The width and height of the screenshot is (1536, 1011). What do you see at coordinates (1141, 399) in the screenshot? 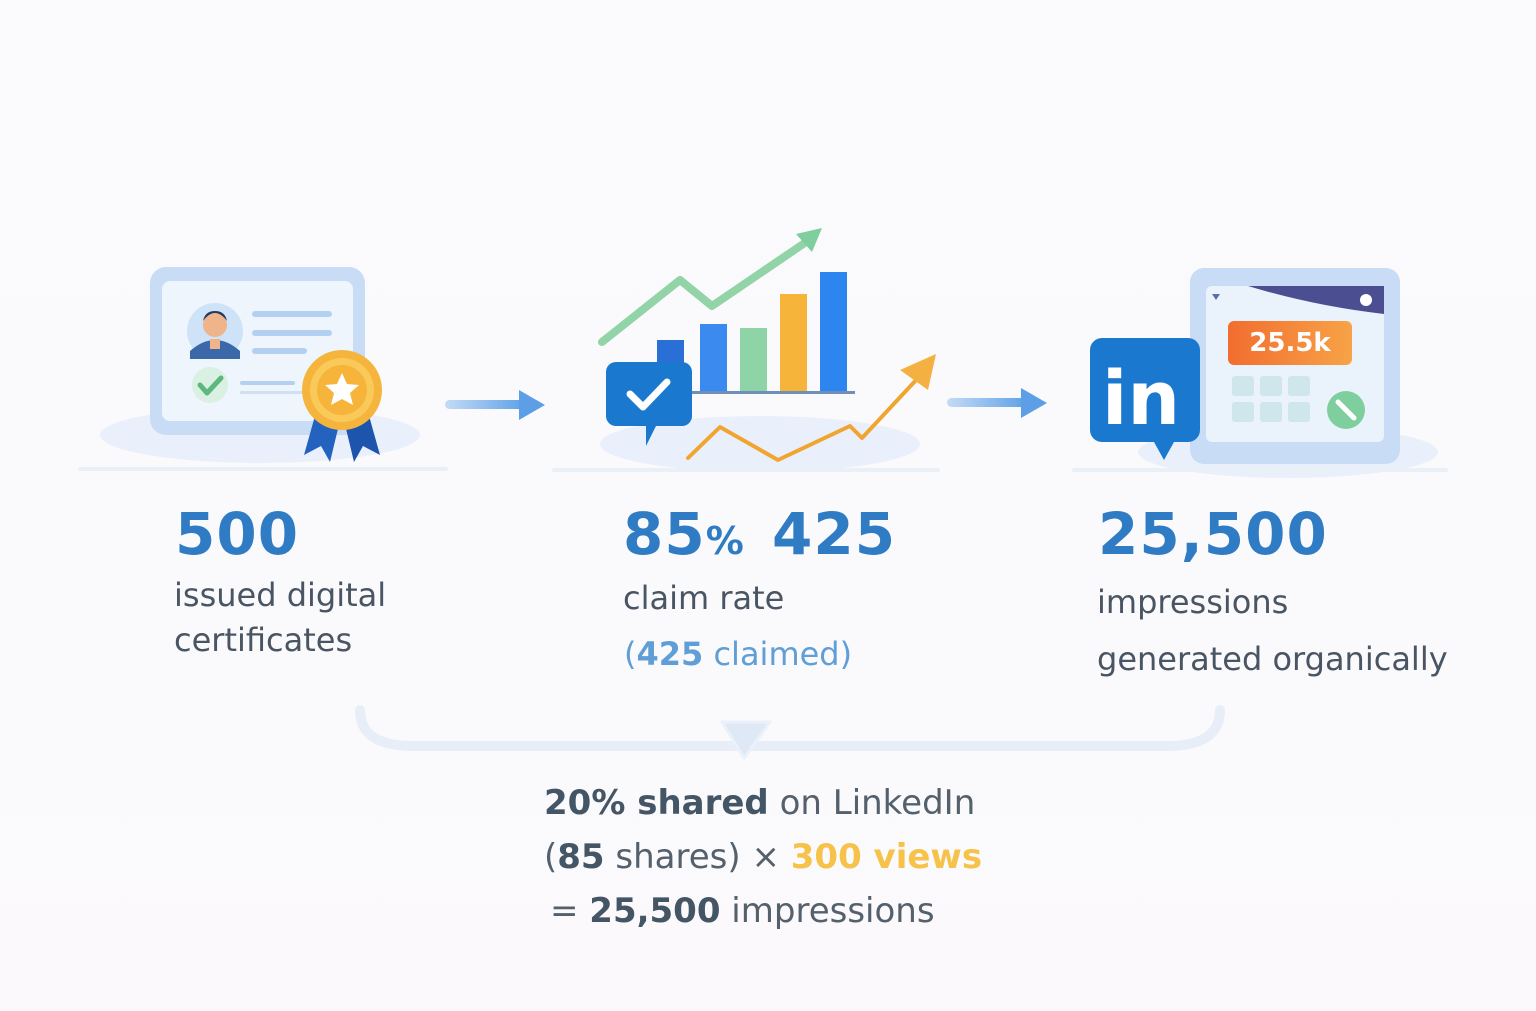
I see `svg-text: in` at bounding box center [1141, 399].